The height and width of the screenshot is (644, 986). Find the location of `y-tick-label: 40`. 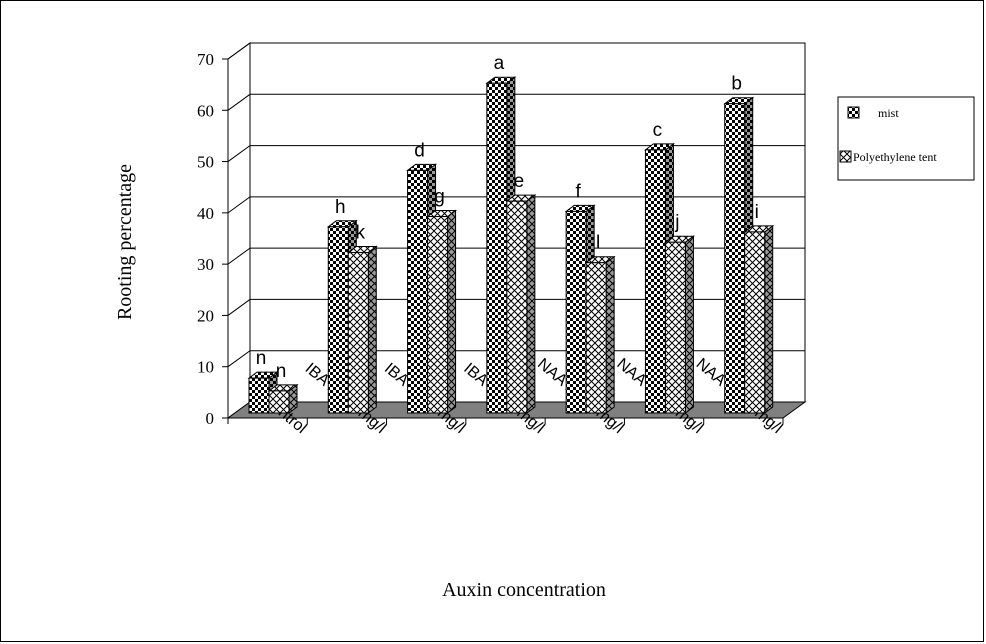

y-tick-label: 40 is located at coordinates (205, 213).